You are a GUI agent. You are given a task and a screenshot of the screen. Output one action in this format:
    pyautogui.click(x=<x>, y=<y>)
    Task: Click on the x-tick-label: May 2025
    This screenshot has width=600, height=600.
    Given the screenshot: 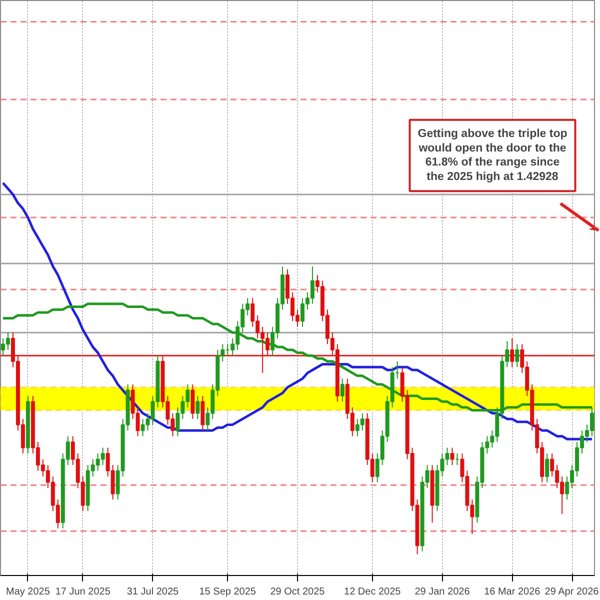 What is the action you would take?
    pyautogui.click(x=28, y=592)
    